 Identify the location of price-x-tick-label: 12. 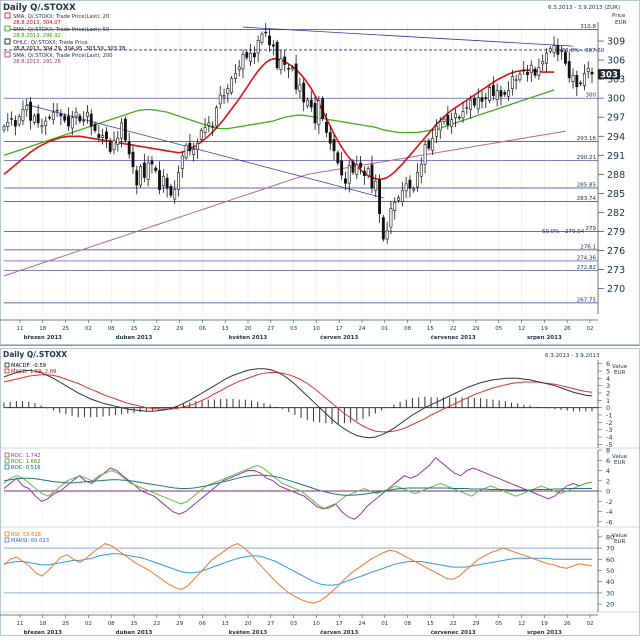
(521, 329).